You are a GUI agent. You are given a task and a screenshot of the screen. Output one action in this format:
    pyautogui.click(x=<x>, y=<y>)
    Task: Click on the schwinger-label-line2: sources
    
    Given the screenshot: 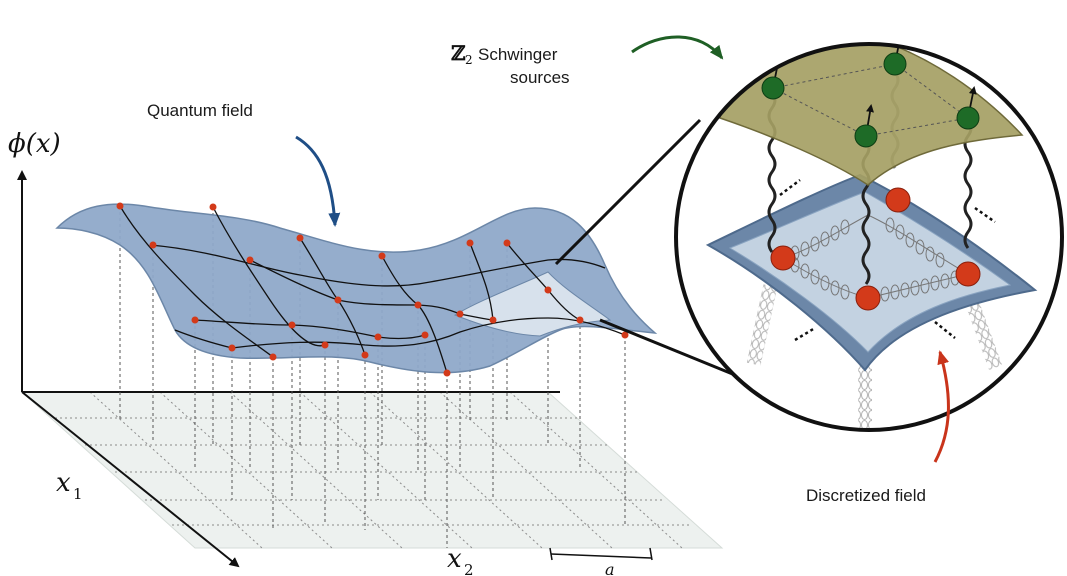 What is the action you would take?
    pyautogui.click(x=540, y=77)
    